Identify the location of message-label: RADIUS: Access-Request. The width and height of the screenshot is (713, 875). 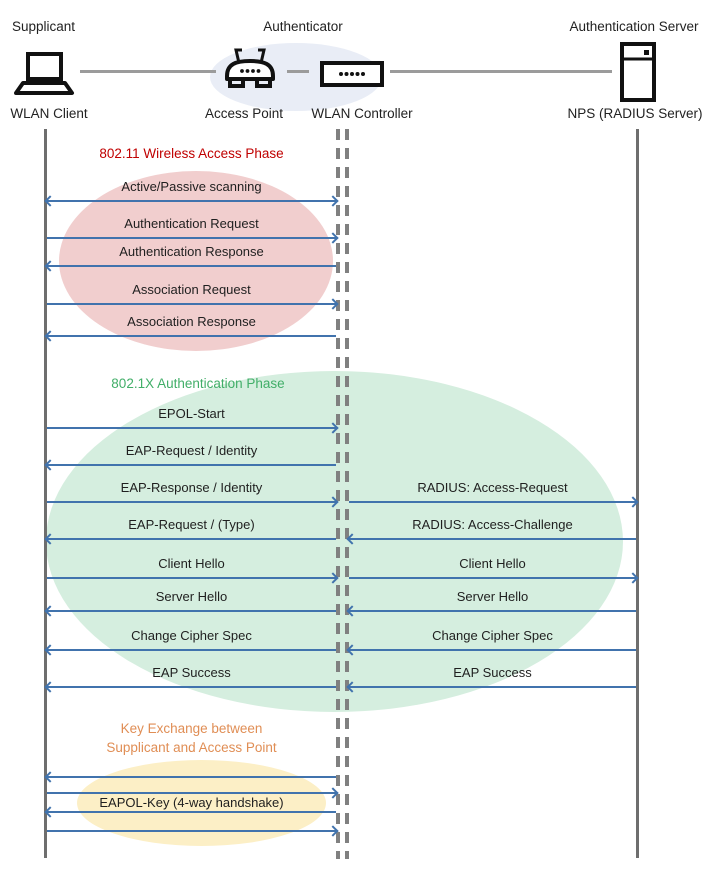
(492, 487).